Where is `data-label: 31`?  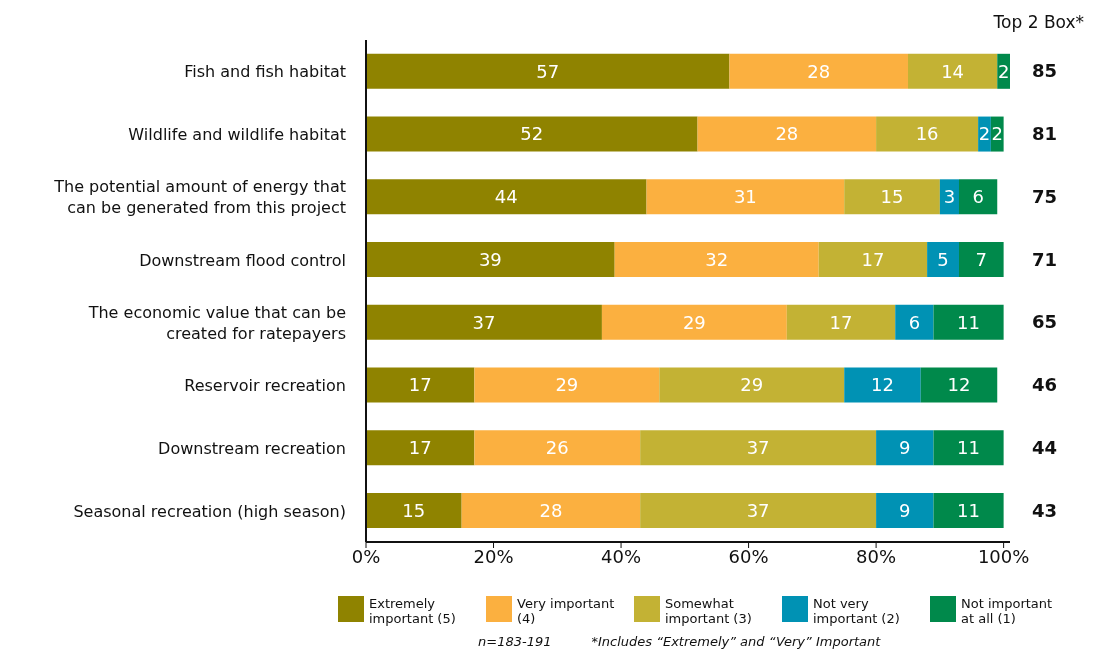 data-label: 31 is located at coordinates (745, 197).